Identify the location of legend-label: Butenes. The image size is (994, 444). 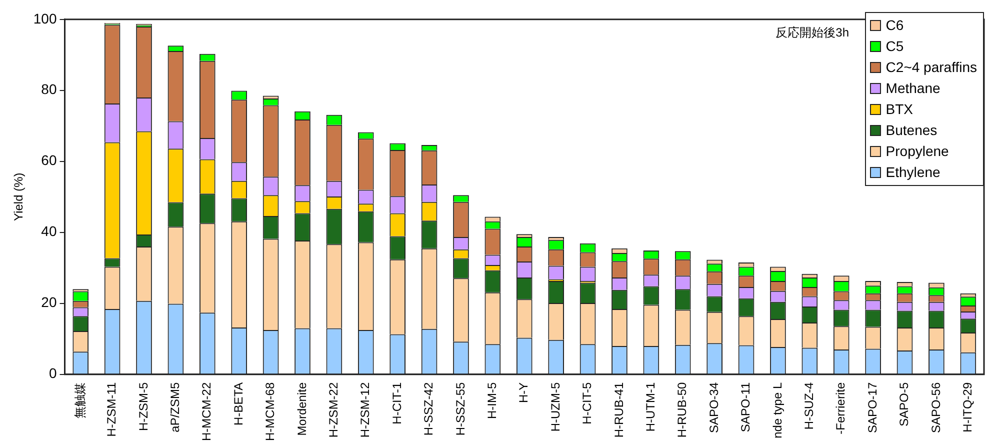
(912, 130).